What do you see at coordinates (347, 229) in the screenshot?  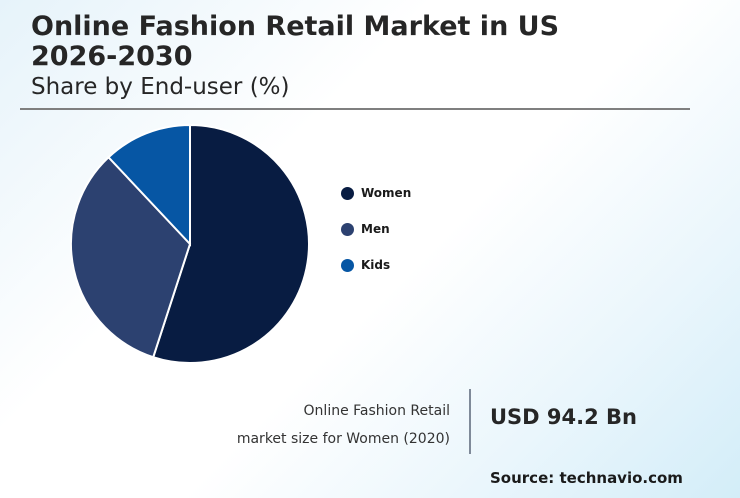 I see `legend-dot-men-icon` at bounding box center [347, 229].